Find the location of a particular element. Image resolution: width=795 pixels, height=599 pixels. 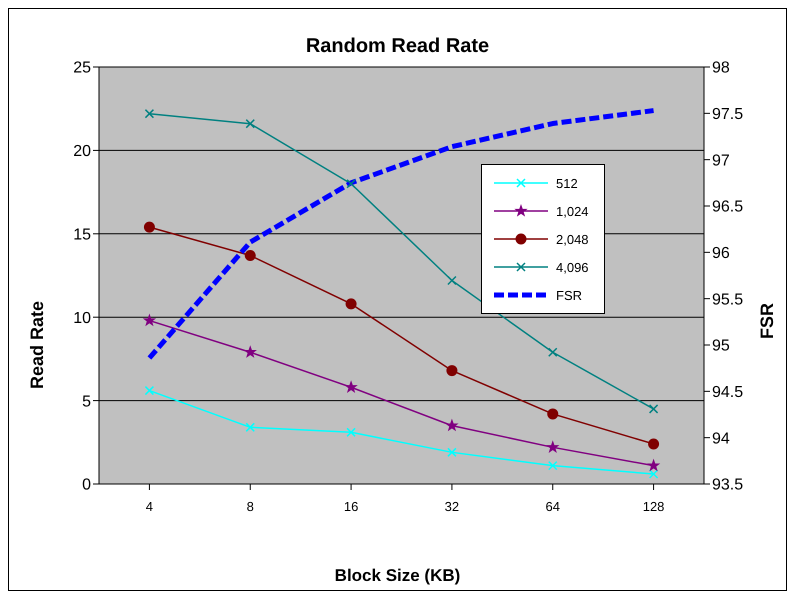

y2-tick-label: 95.5 is located at coordinates (728, 299).